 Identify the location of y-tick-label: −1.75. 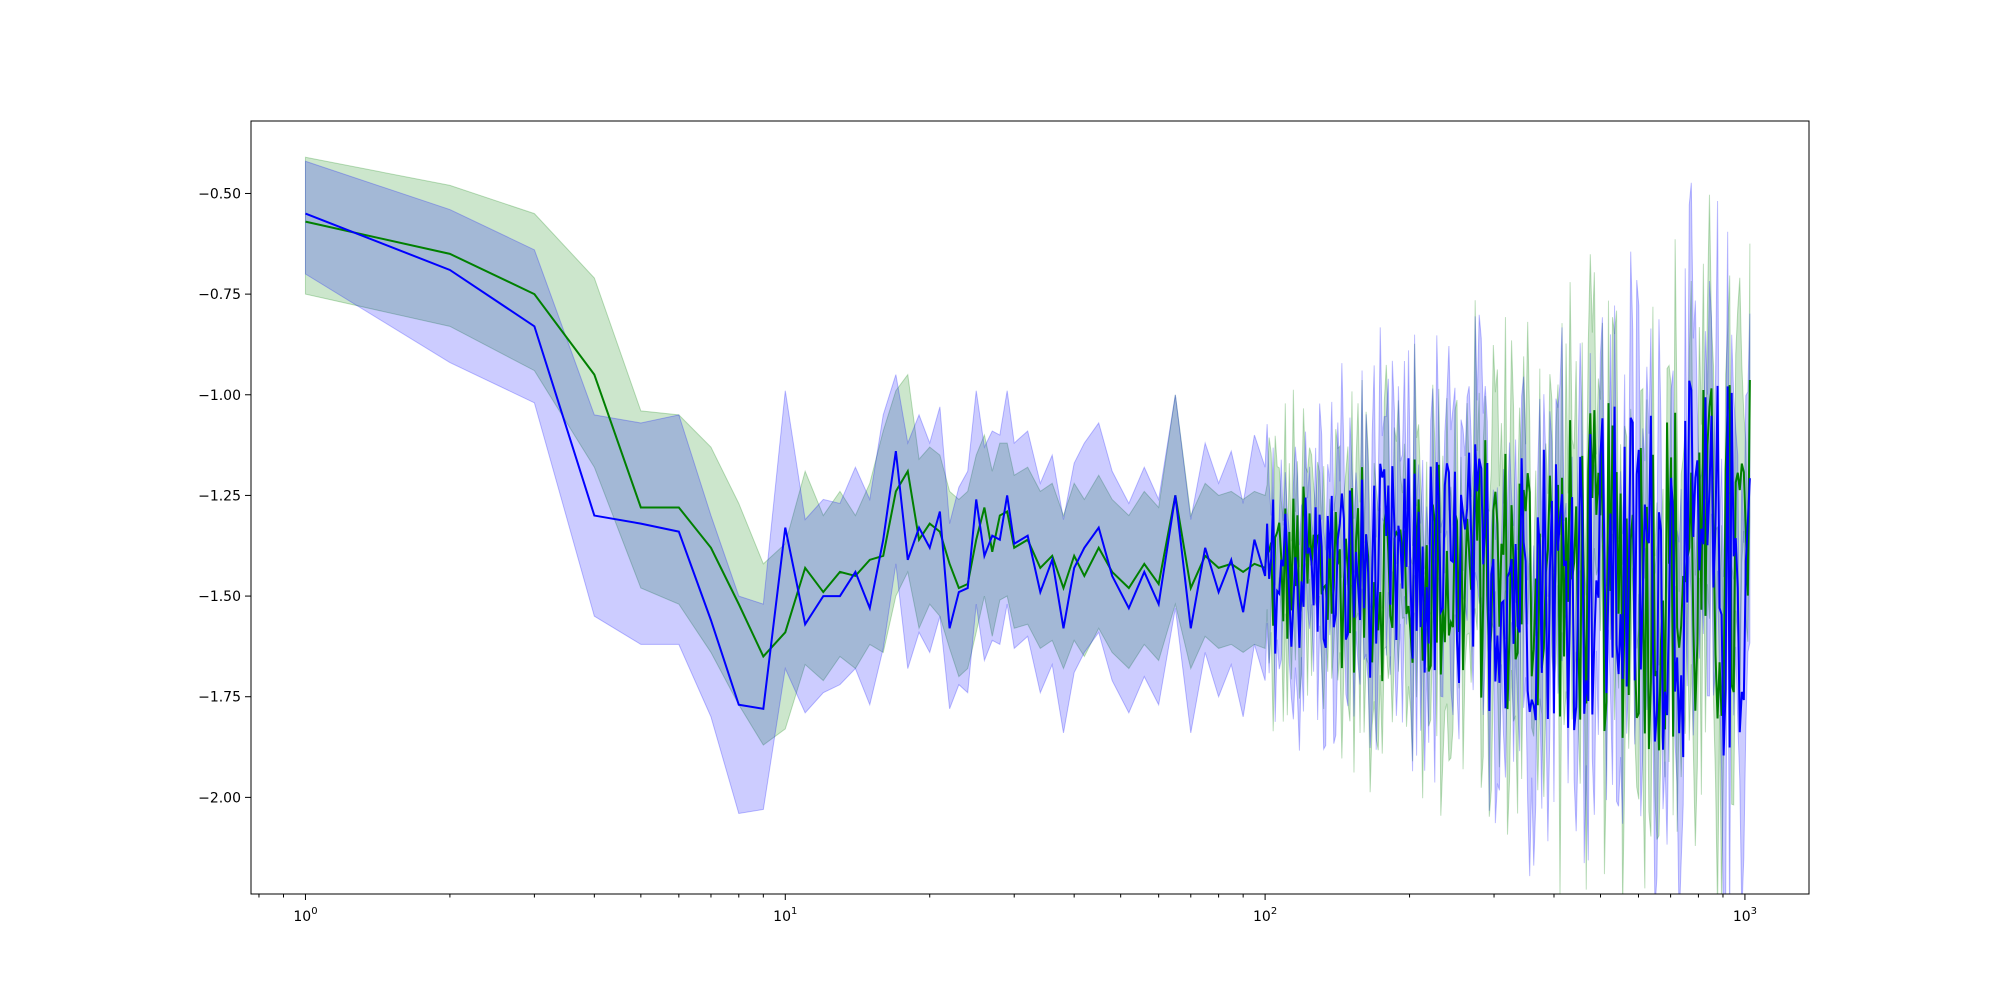
(219, 698).